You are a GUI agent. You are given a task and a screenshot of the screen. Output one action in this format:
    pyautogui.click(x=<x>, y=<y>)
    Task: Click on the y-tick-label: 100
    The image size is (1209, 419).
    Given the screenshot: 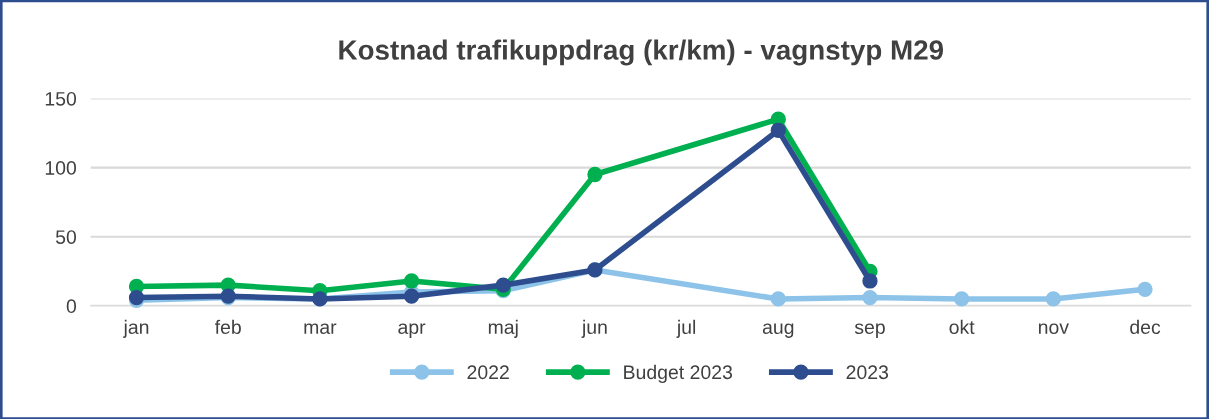 What is the action you would take?
    pyautogui.click(x=61, y=168)
    